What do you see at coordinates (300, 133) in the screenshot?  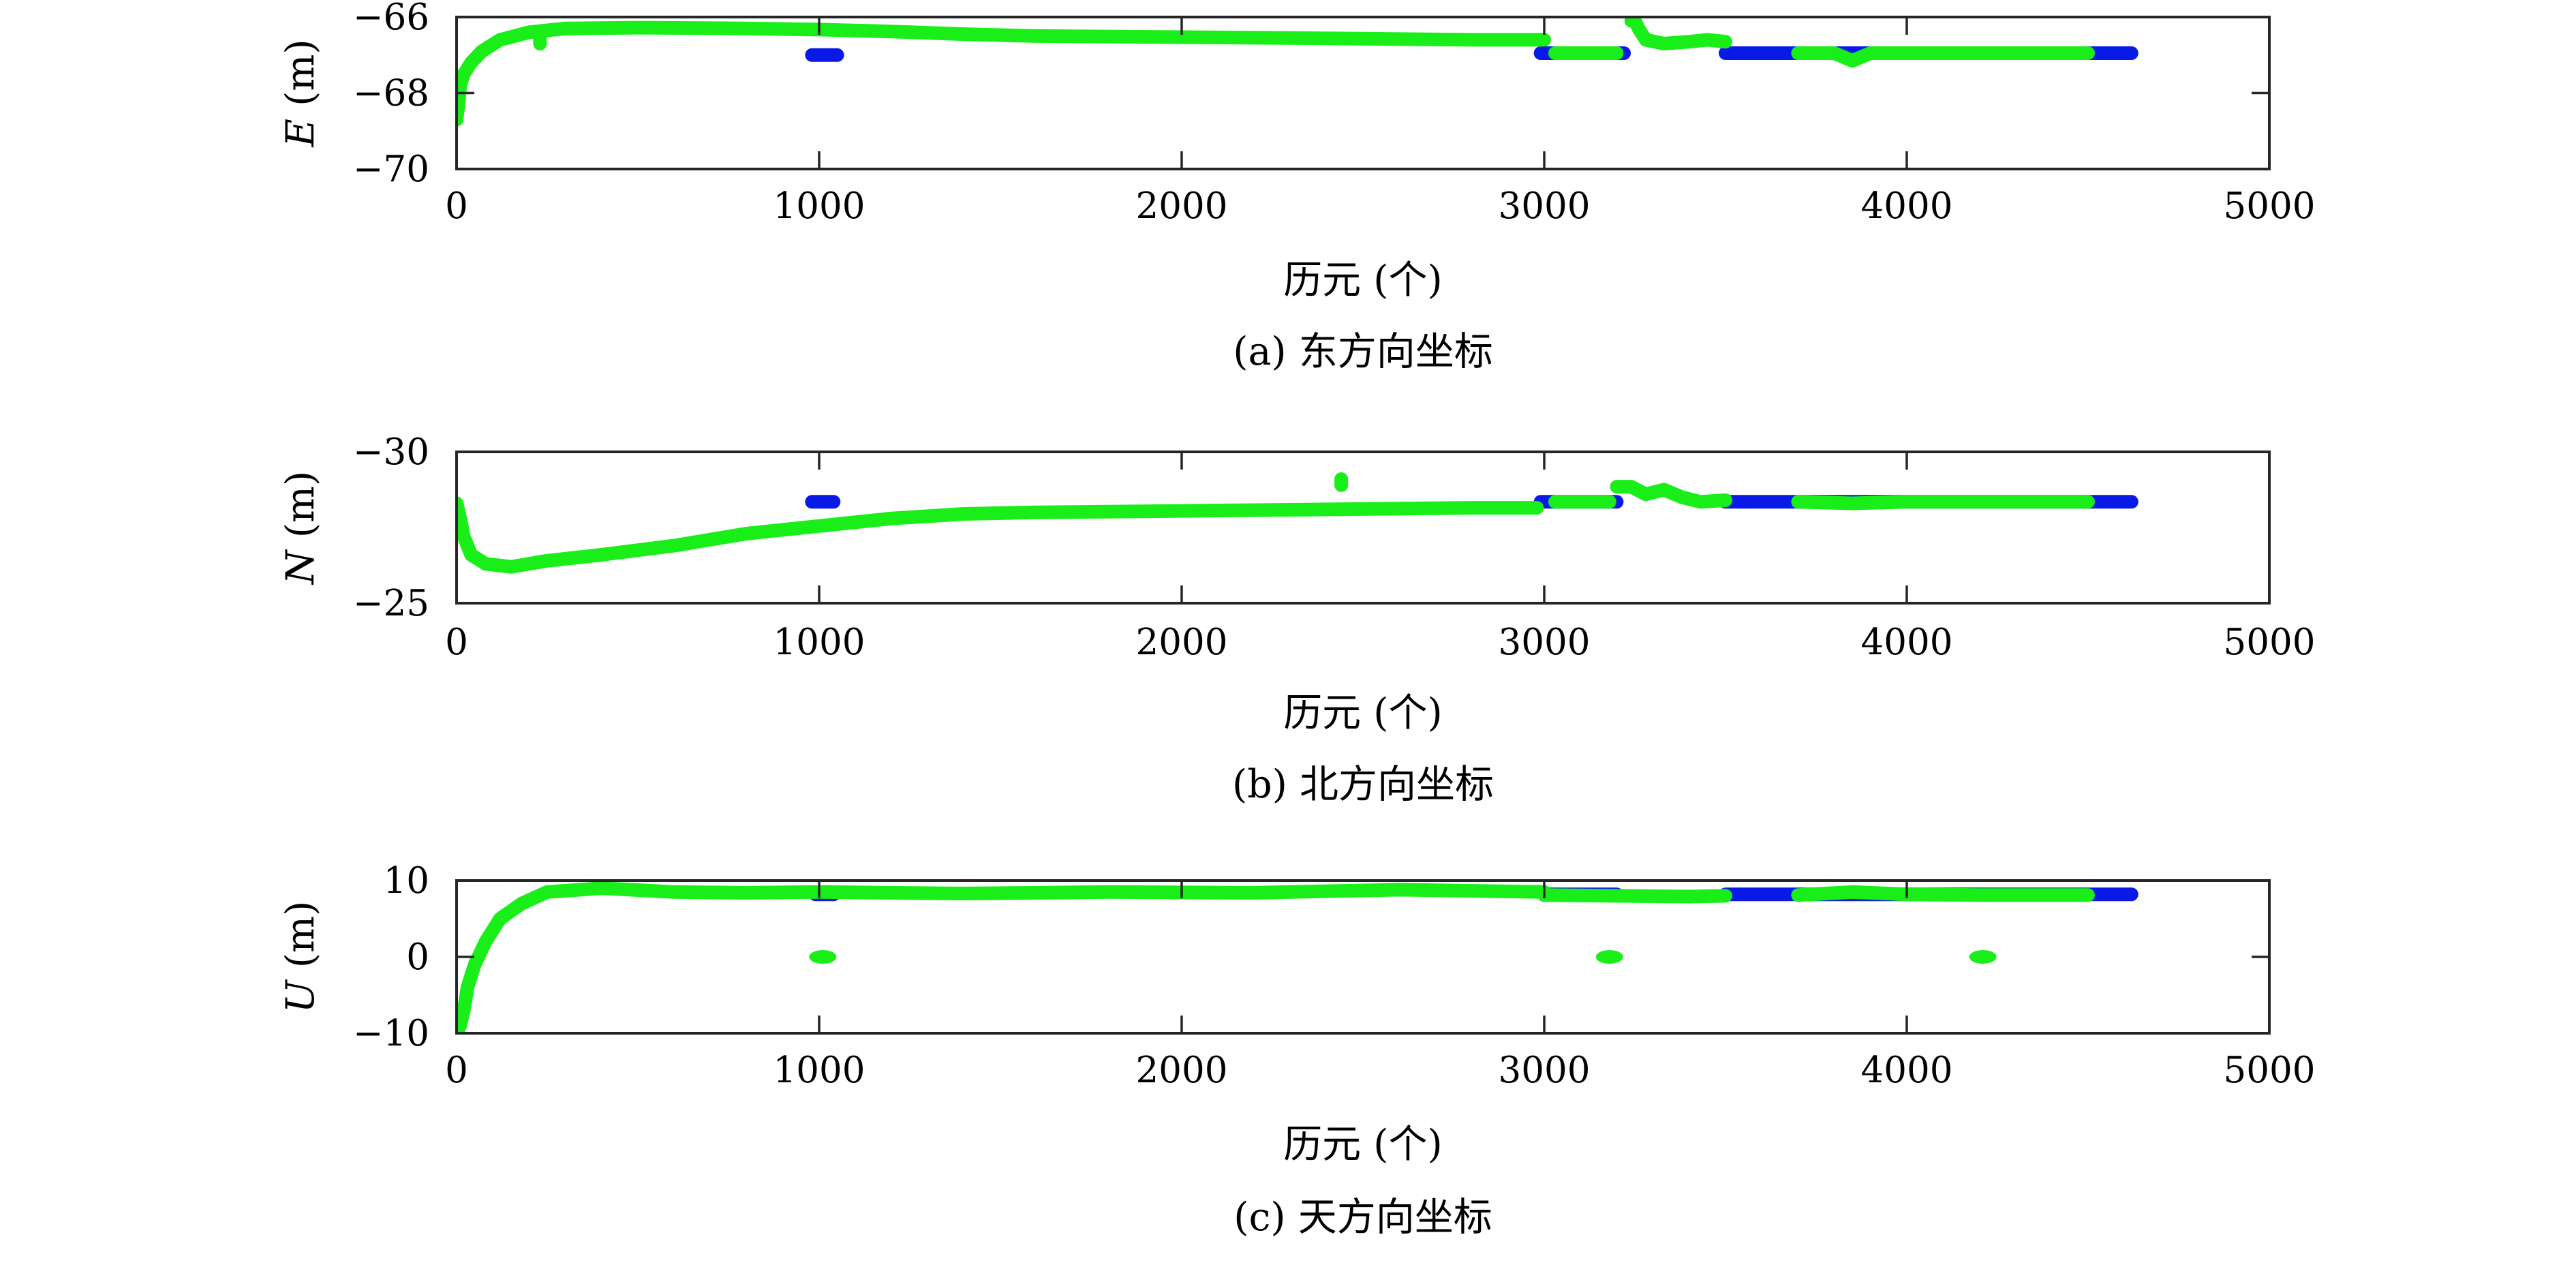 I see `y-axis-variable: E` at bounding box center [300, 133].